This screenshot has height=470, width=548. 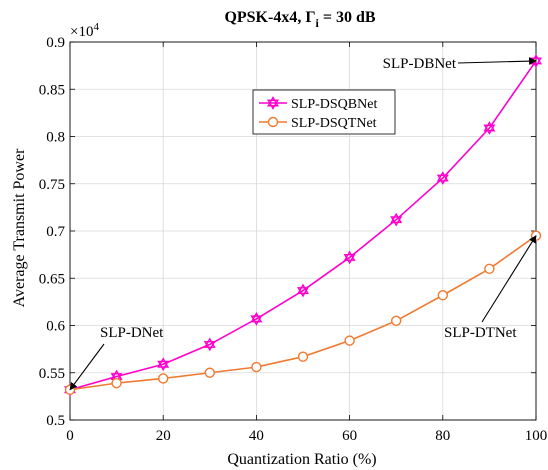 I want to click on annotation-label: SLP-DBNet, so click(x=420, y=64).